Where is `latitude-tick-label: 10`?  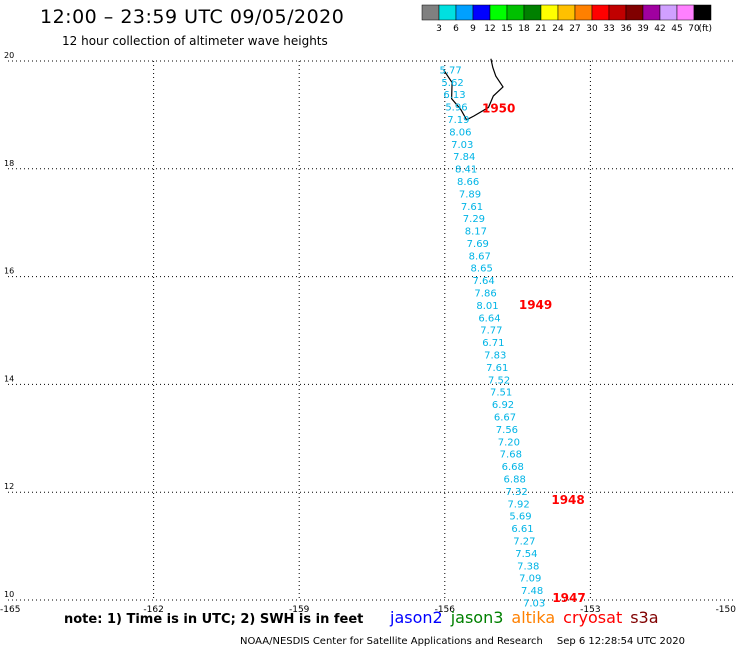
latitude-tick-label: 10 is located at coordinates (9, 594).